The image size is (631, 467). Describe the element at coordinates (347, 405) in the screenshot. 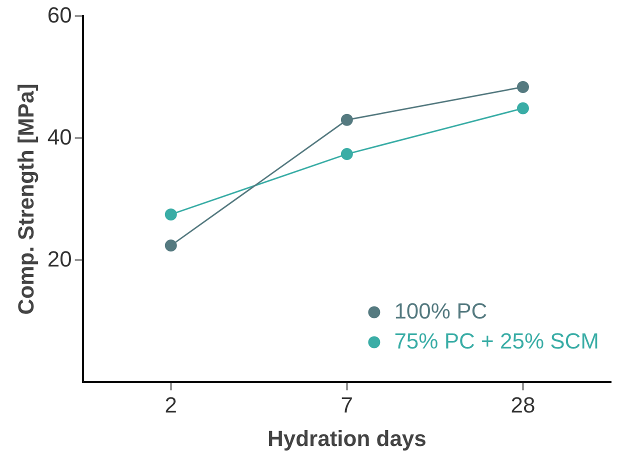

I see `x-tick-label: 7` at that location.